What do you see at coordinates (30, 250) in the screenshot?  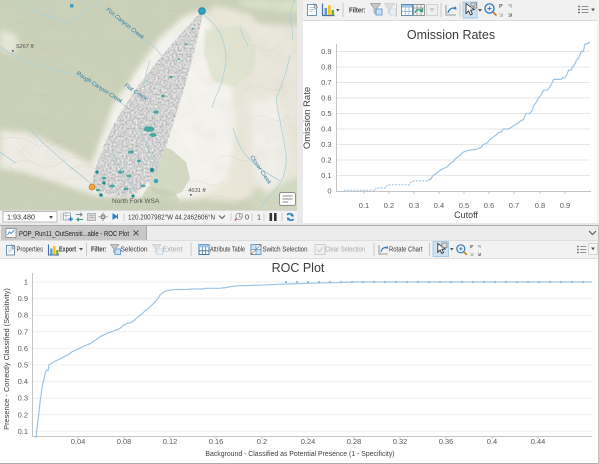 I see `svg-text: Properties` at bounding box center [30, 250].